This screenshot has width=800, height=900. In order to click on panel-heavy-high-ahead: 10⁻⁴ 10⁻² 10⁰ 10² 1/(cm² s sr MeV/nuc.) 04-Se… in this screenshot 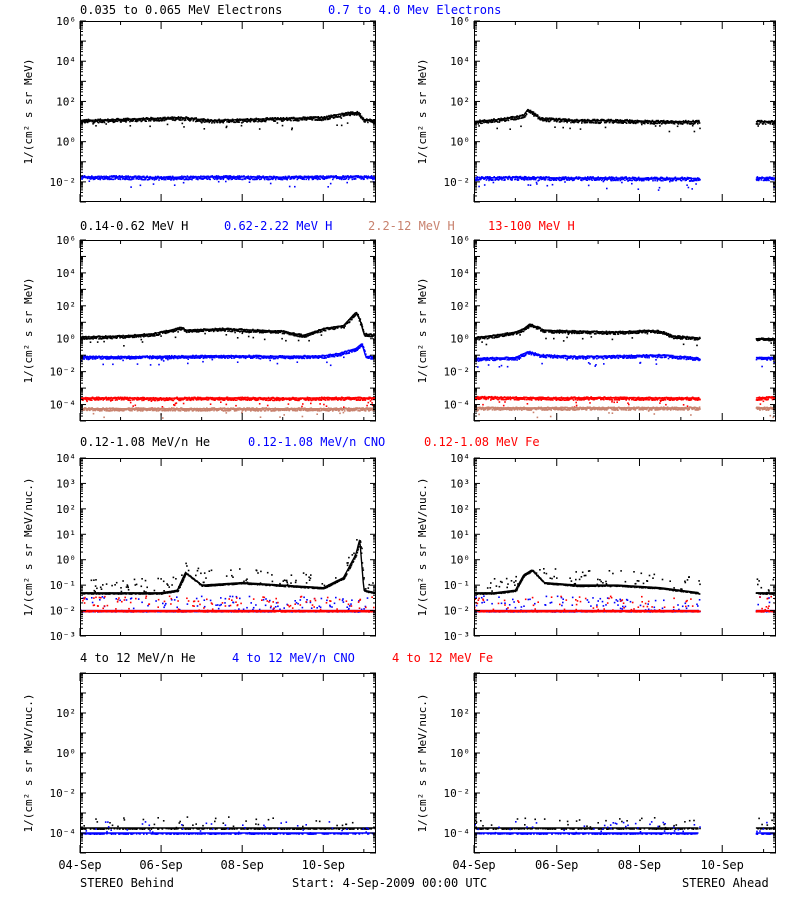, I will do `click(596, 772)`.